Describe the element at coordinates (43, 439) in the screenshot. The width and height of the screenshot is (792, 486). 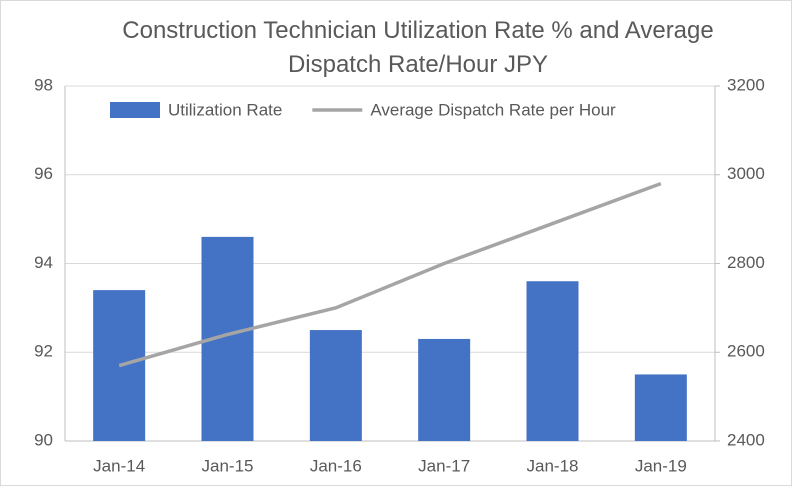
I see `y-tick-label: 90` at that location.